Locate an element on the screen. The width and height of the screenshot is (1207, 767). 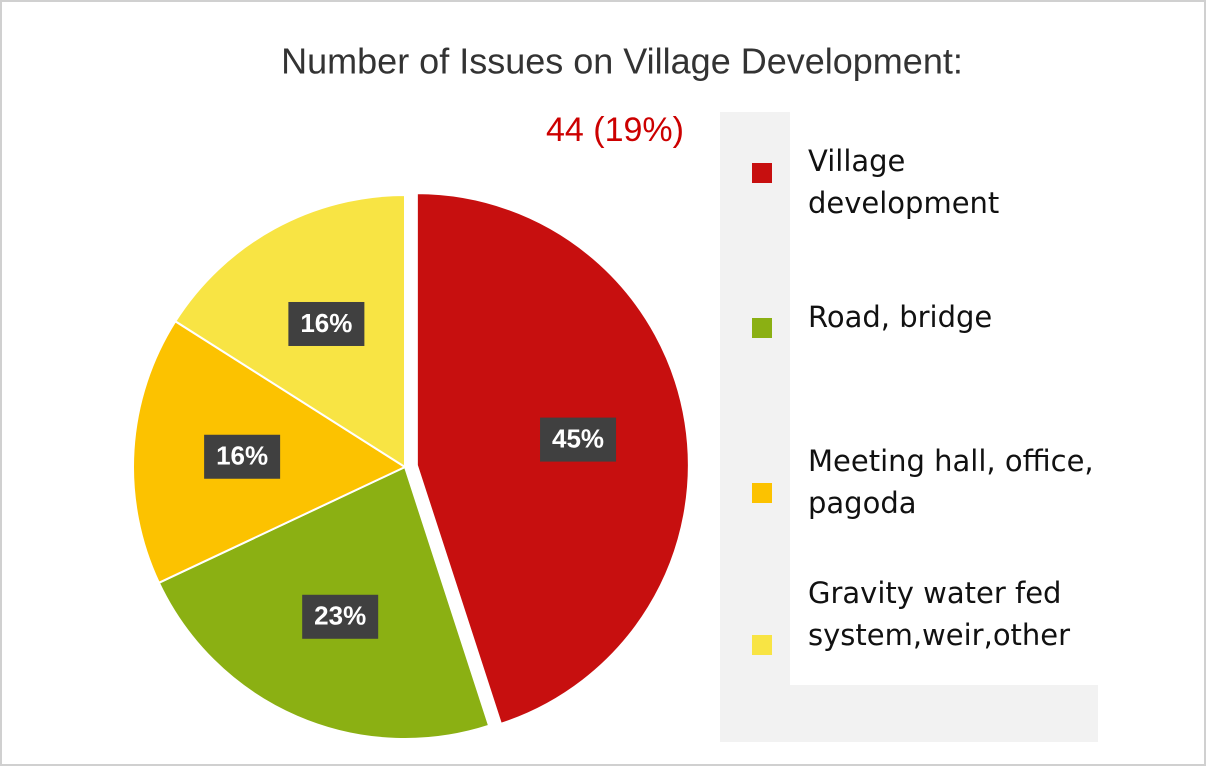
data-label: 23% is located at coordinates (340, 616).